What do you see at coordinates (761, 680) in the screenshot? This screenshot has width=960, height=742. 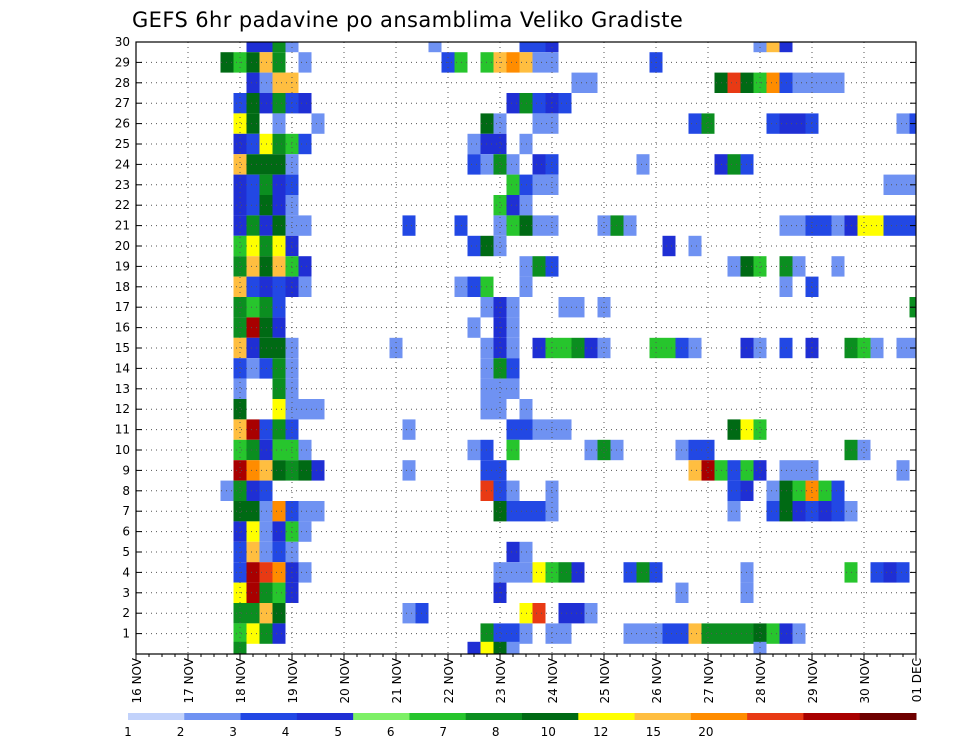 I see `x-tick-label: 28 NOV` at bounding box center [761, 680].